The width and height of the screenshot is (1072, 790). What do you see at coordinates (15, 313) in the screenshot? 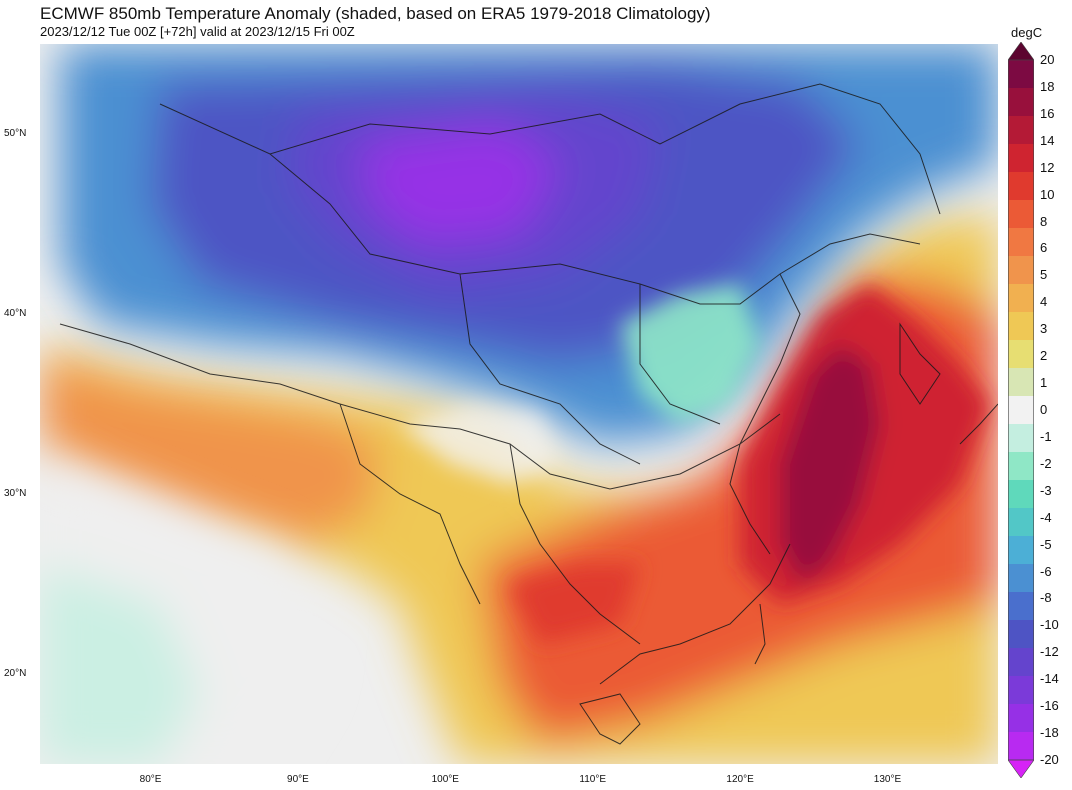
I see `latitude-label: 40°N` at bounding box center [15, 313].